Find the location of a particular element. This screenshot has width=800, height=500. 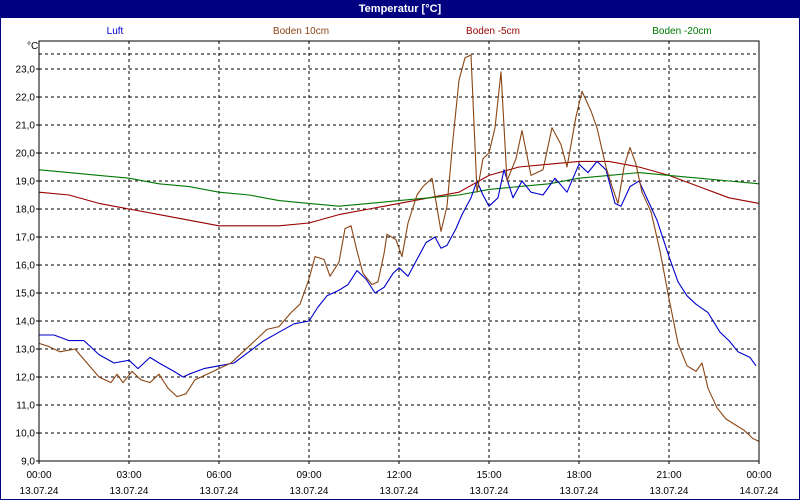

y-tick-label: 19,0 is located at coordinates (26, 182).